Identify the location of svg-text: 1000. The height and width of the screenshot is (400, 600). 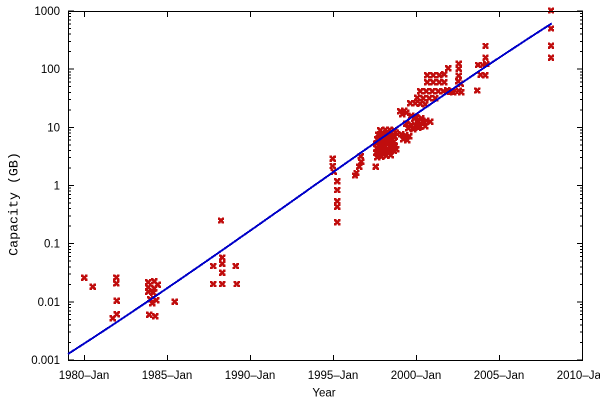
(47, 12).